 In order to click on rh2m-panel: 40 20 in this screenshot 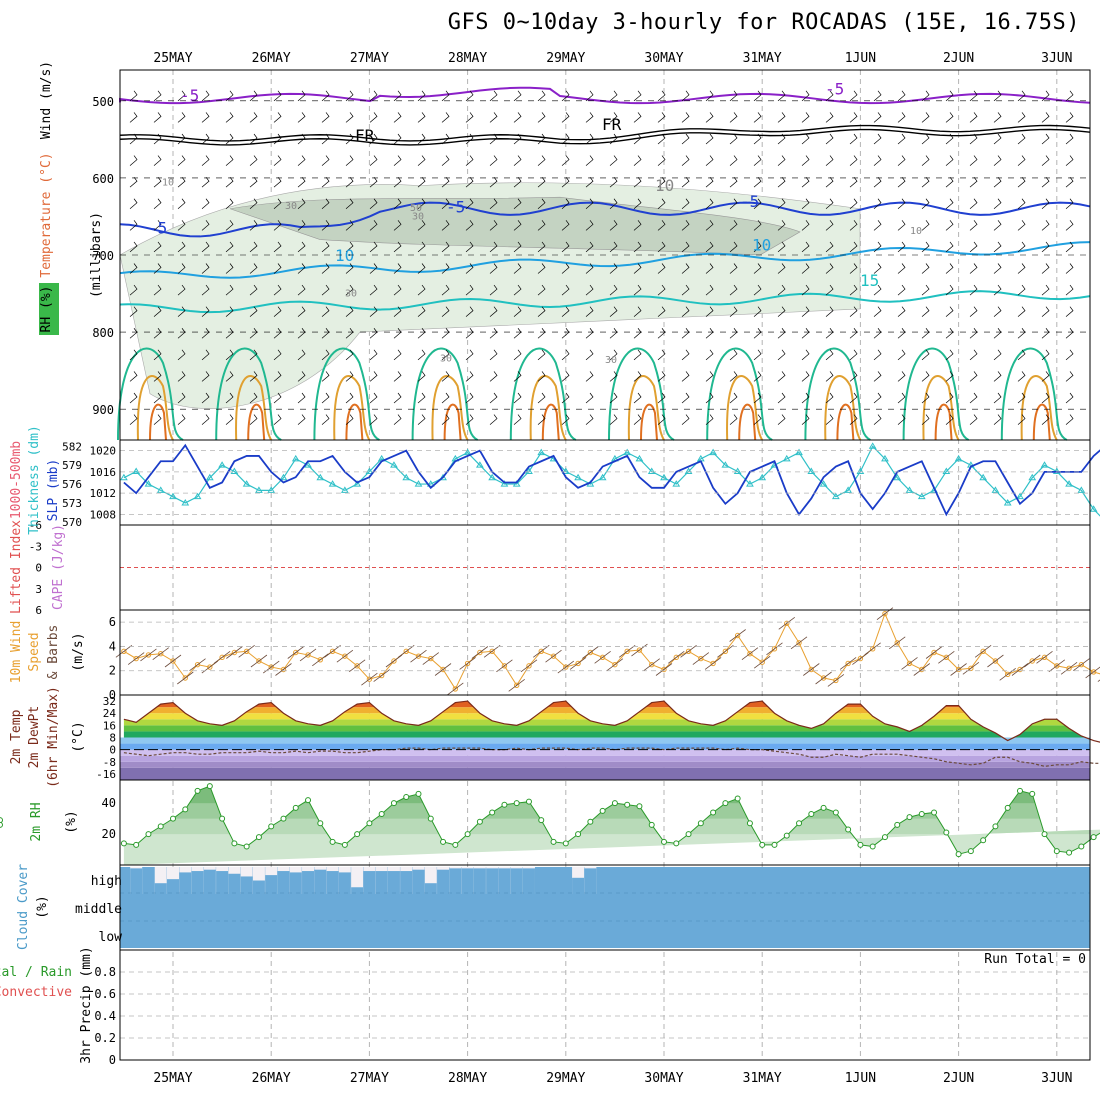, I will do `click(550, 824)`.